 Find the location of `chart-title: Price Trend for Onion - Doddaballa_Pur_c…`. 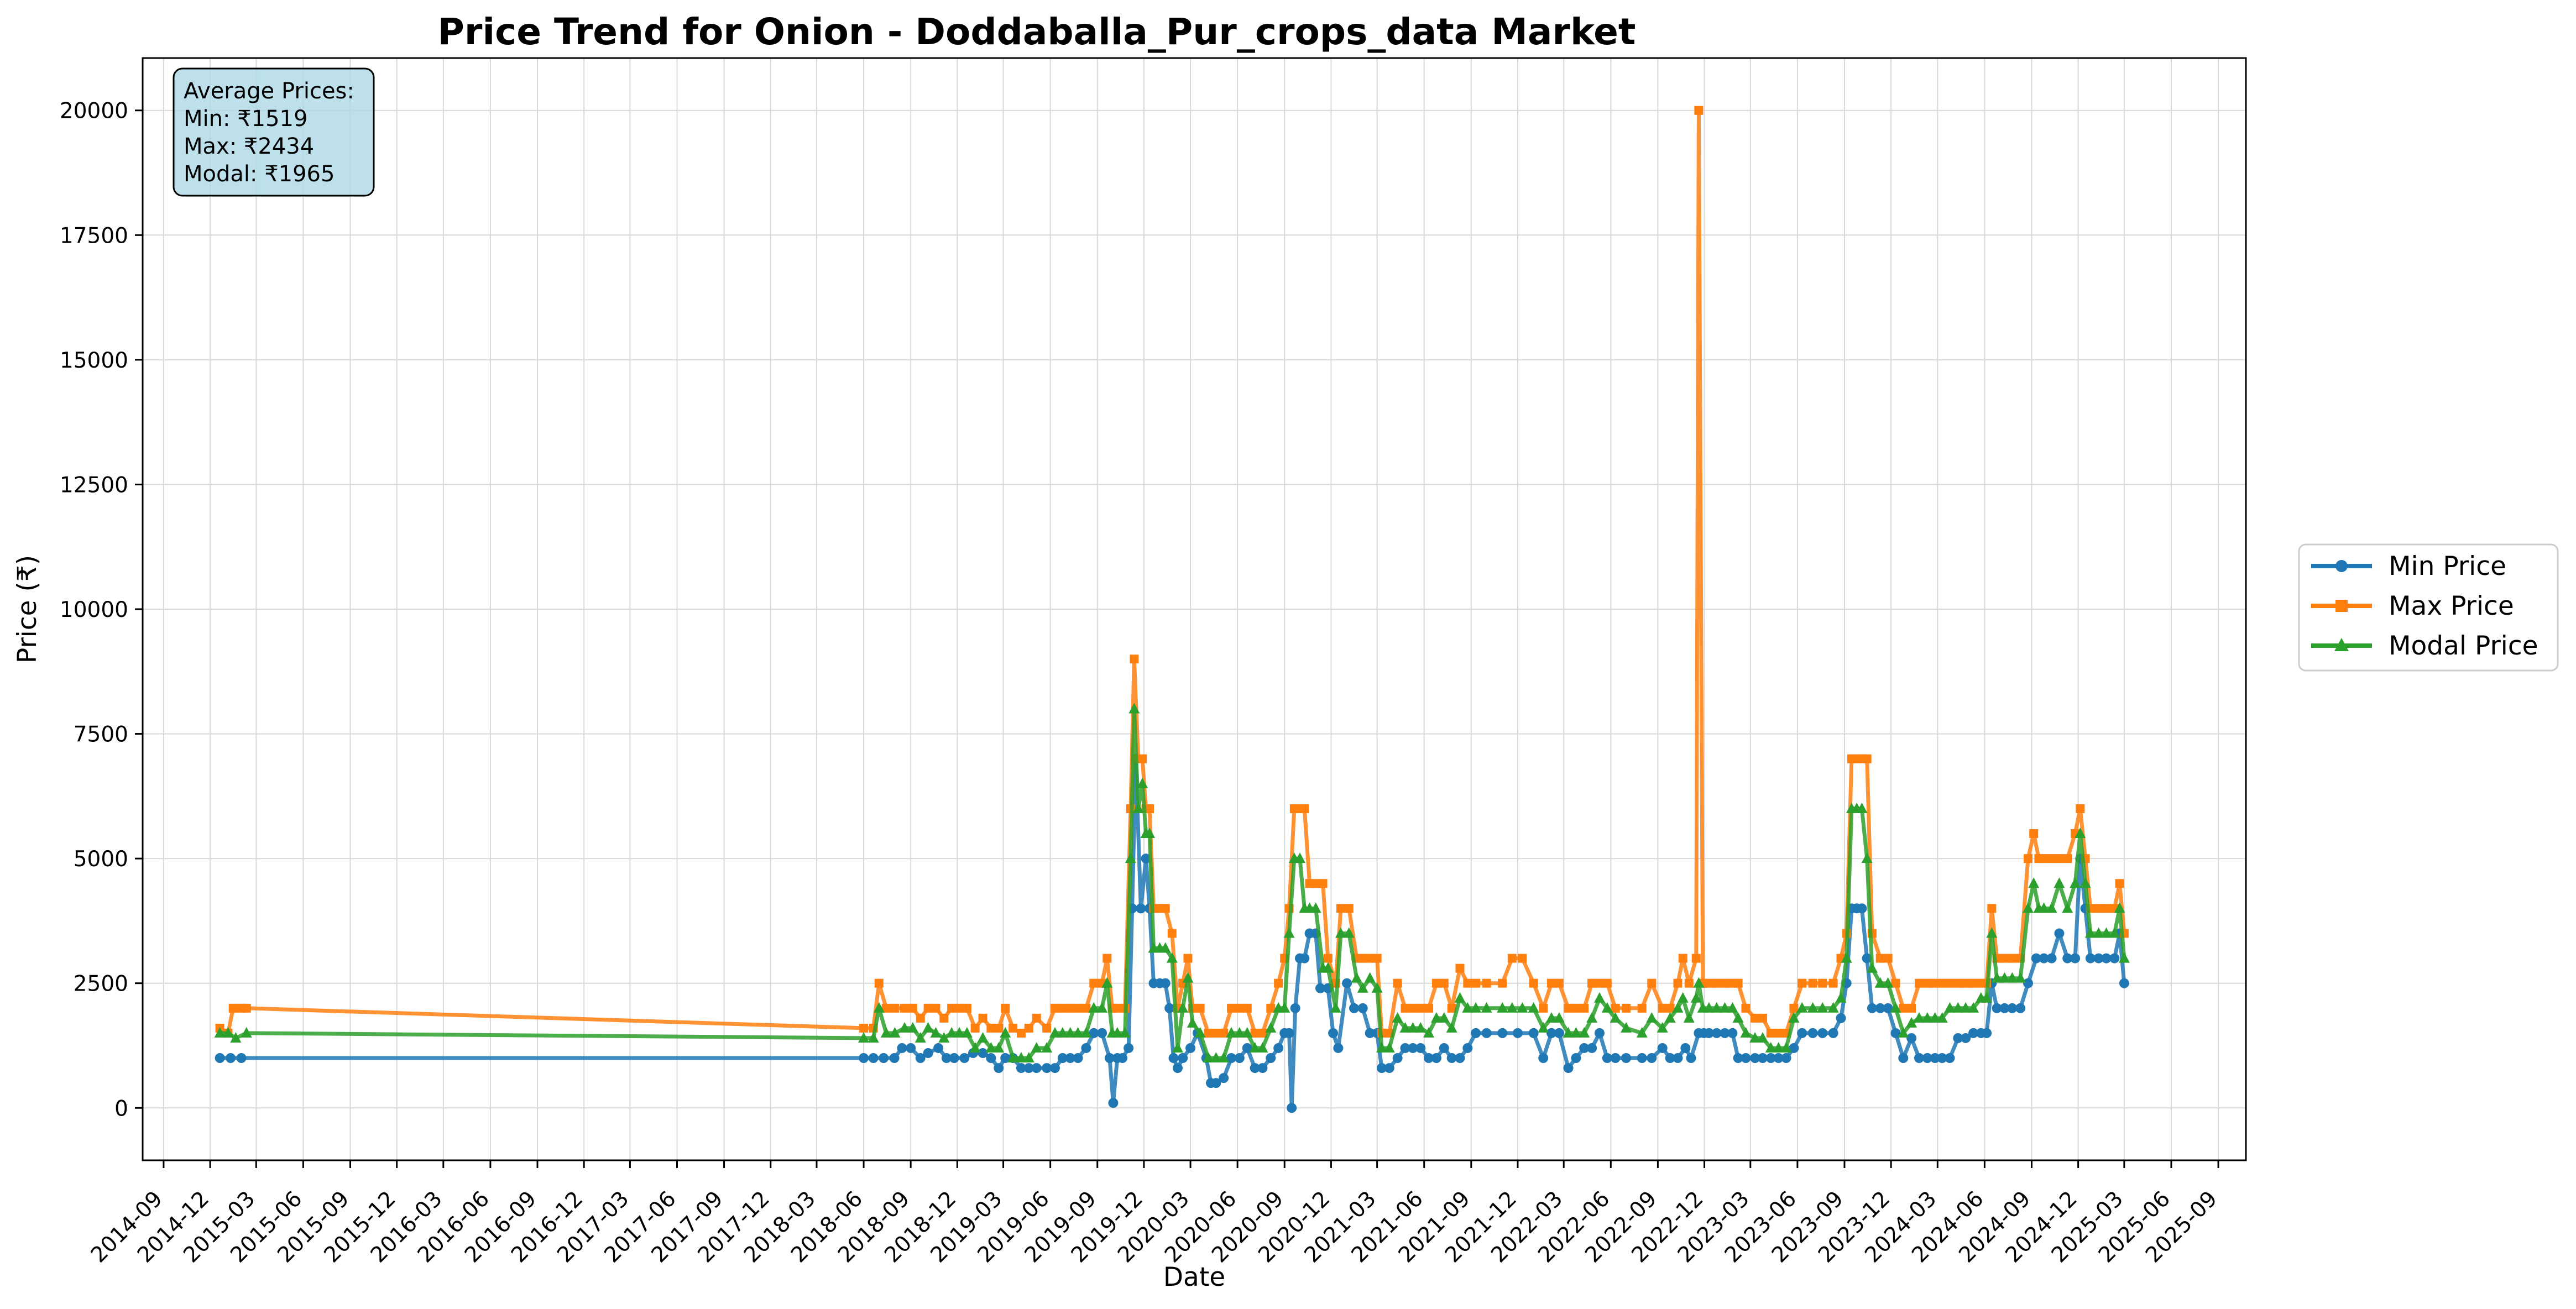

chart-title: Price Trend for Onion - Doddaballa_Pur_c… is located at coordinates (1037, 32).